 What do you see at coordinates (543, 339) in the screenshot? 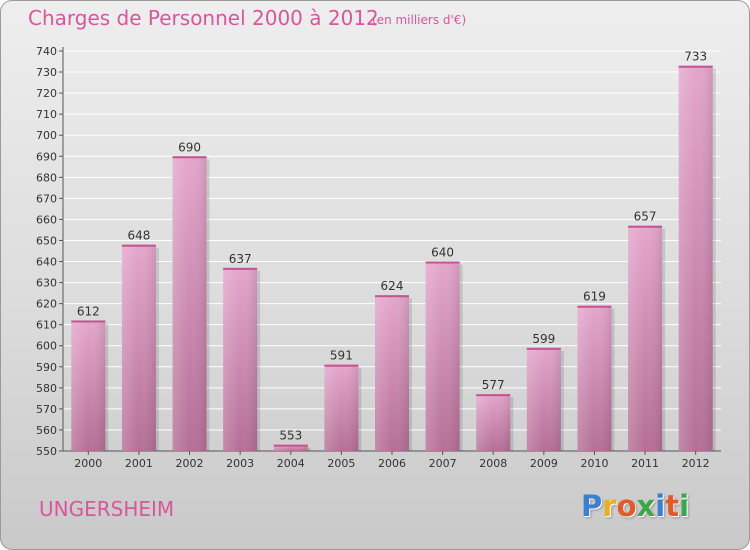
I see `data-label-2009: 599` at bounding box center [543, 339].